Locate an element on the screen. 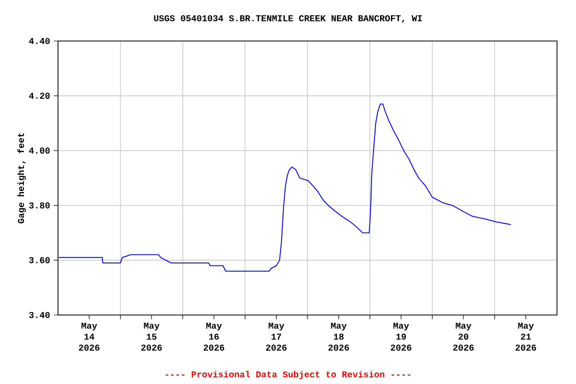 The width and height of the screenshot is (576, 384). y-tick-label: 3.60 is located at coordinates (39, 260).